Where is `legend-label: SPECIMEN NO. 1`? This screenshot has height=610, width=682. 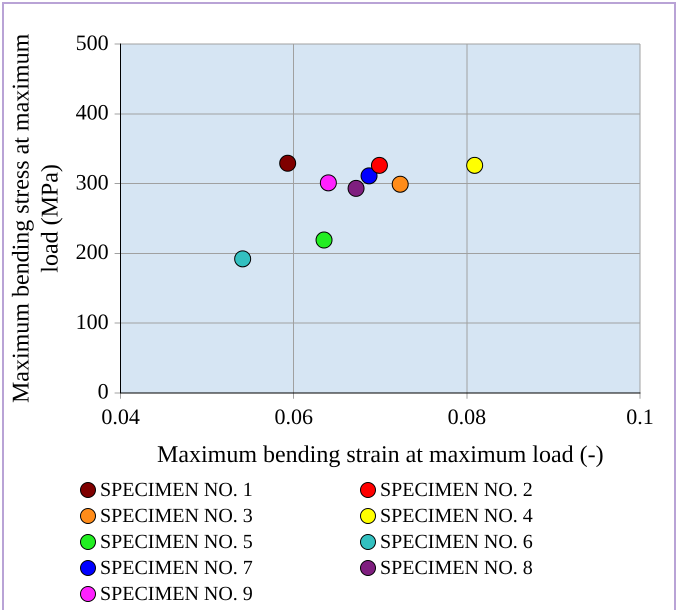
legend-label: SPECIMEN NO. 1 is located at coordinates (176, 490).